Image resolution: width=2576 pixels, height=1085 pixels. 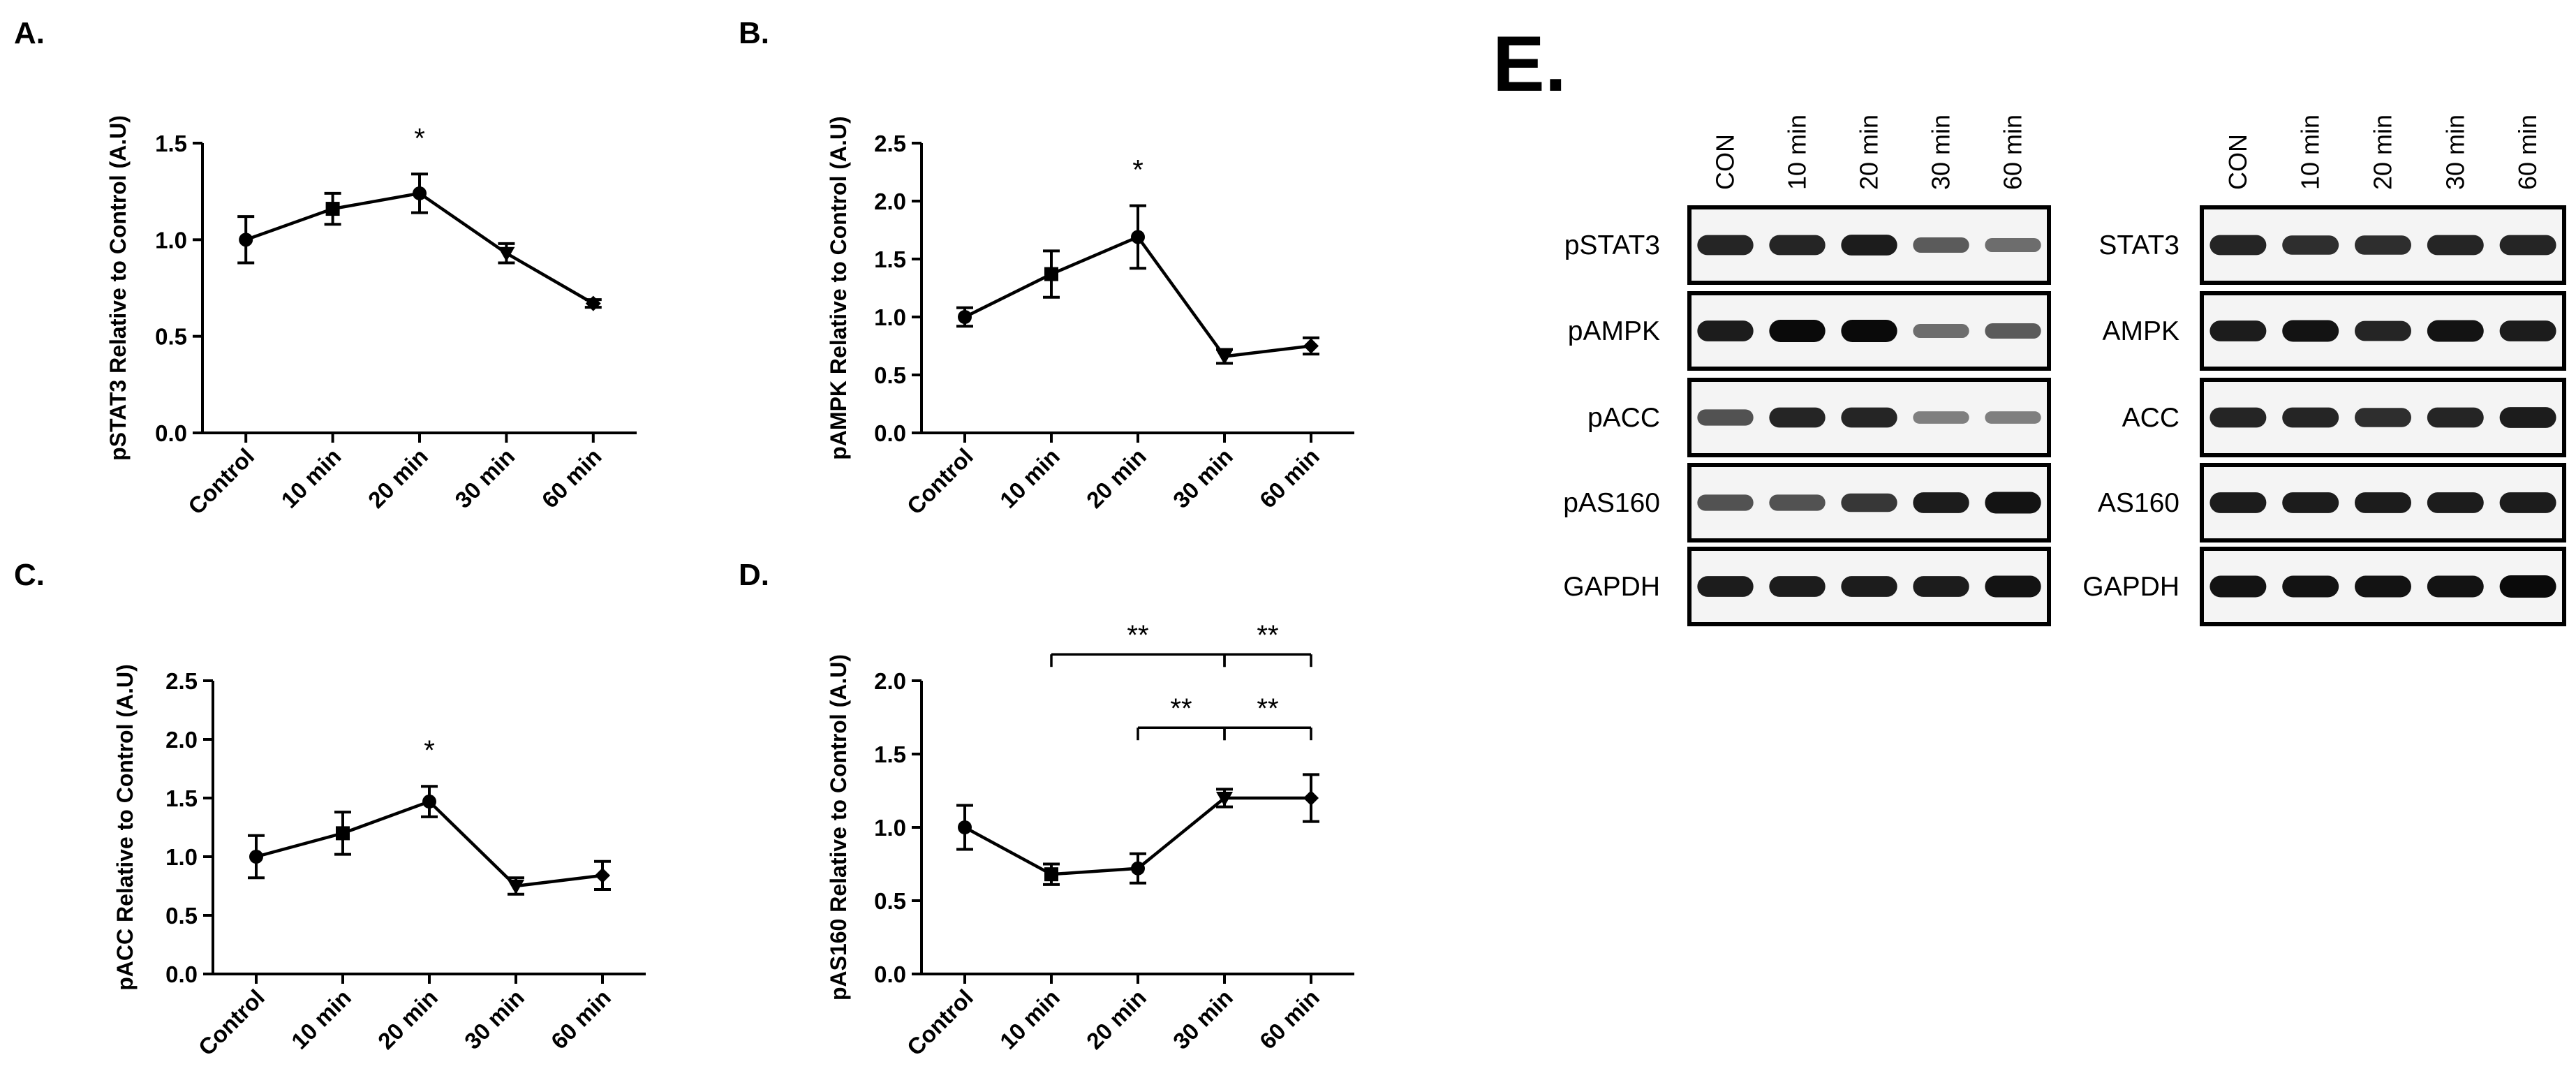 I want to click on blot-row: pACC, so click(x=1819, y=417).